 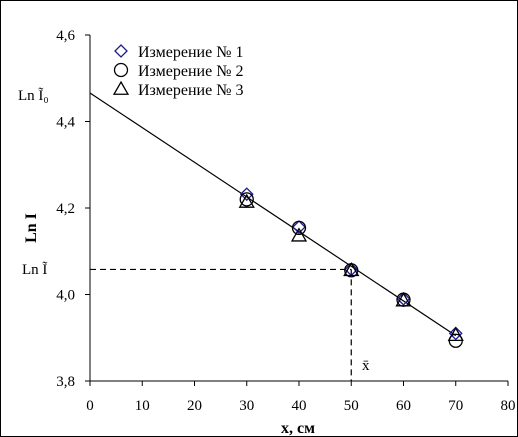 I want to click on y-tick-label: 4,6, so click(x=65, y=36).